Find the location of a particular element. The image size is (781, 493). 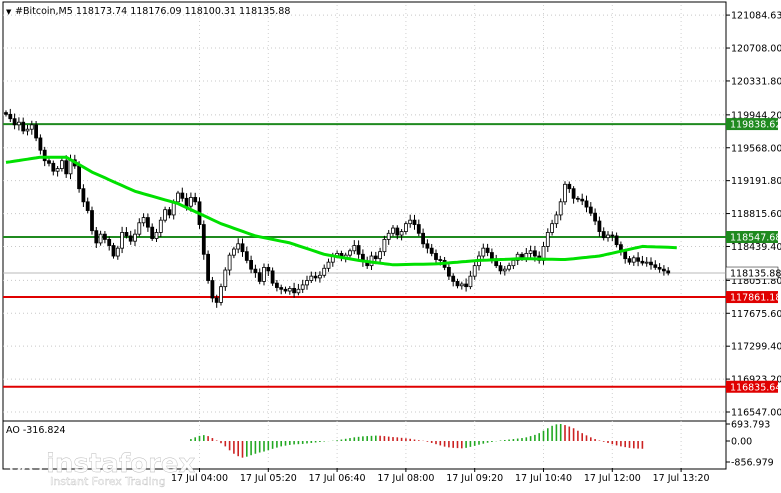

time-axis-label: 17 Jul 10:40 is located at coordinates (543, 478).